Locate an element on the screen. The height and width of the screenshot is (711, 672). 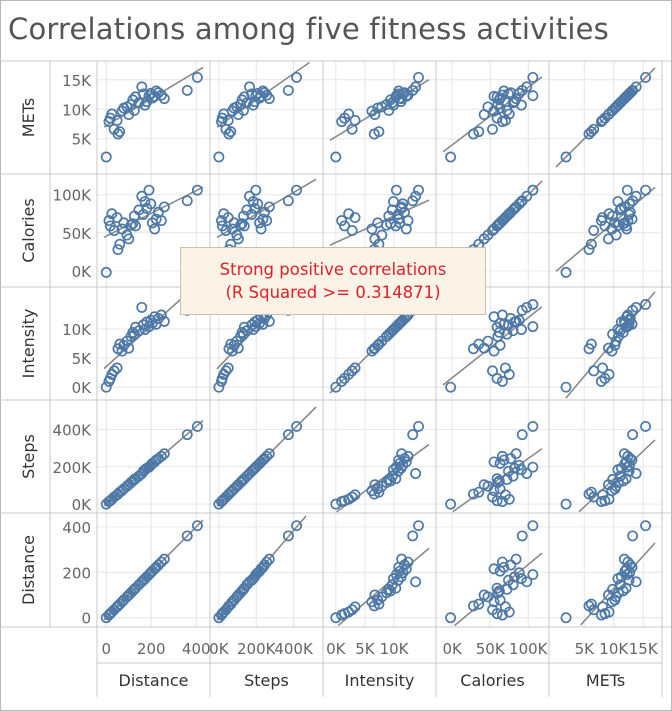
y-tick-label: 10K is located at coordinates (77, 110).